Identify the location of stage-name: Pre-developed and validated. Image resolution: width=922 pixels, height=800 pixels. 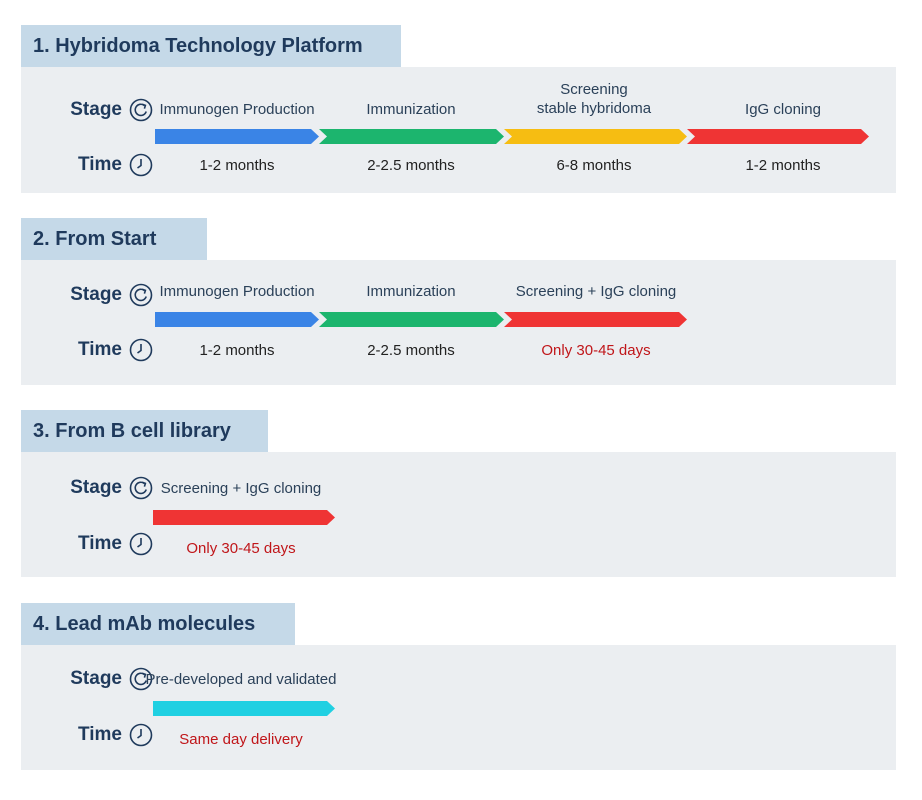
(241, 679).